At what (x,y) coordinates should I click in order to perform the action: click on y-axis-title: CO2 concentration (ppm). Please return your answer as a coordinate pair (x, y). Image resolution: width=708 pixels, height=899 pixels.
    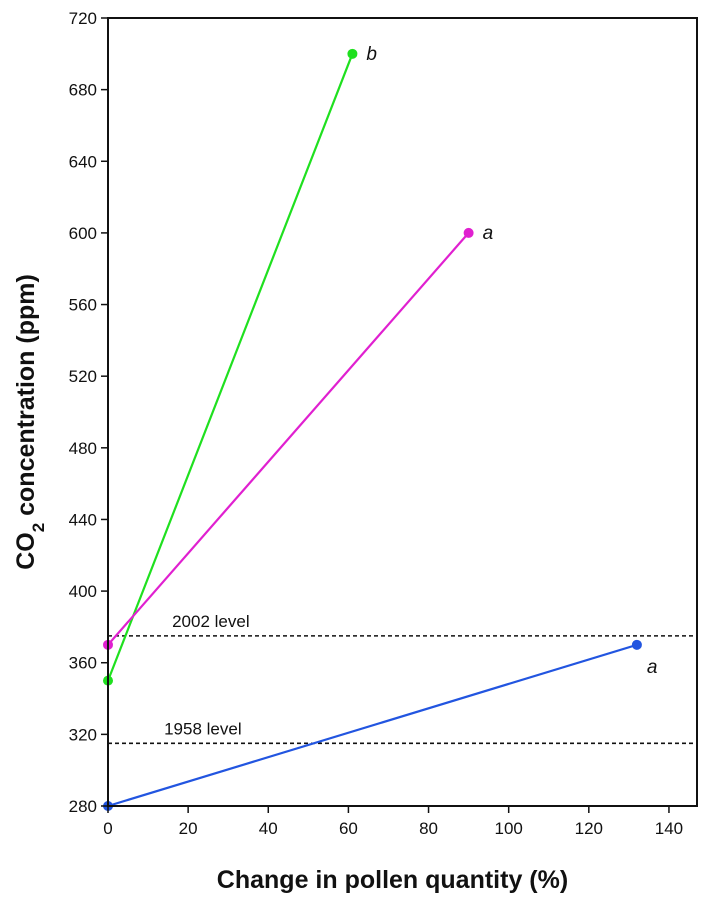
    Looking at the image, I should click on (30, 422).